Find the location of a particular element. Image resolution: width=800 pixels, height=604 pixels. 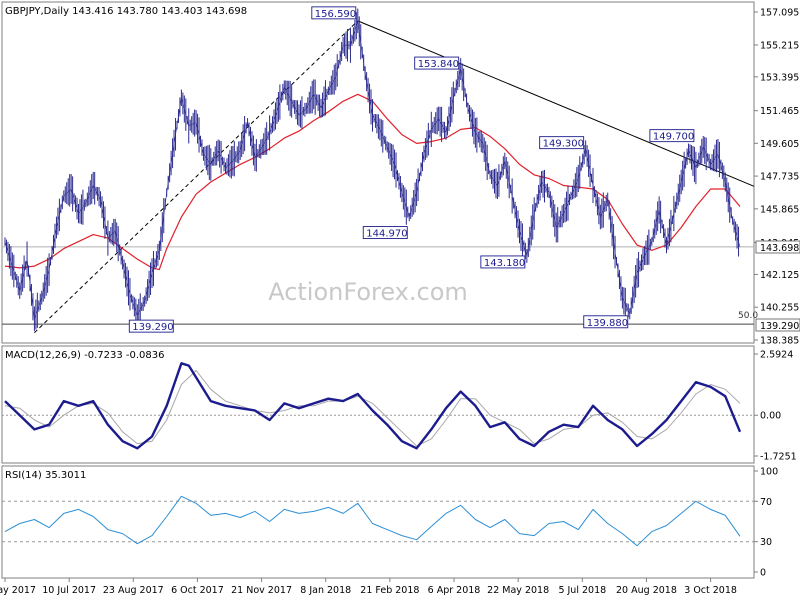

annotation-label: 139.290 is located at coordinates (152, 327).